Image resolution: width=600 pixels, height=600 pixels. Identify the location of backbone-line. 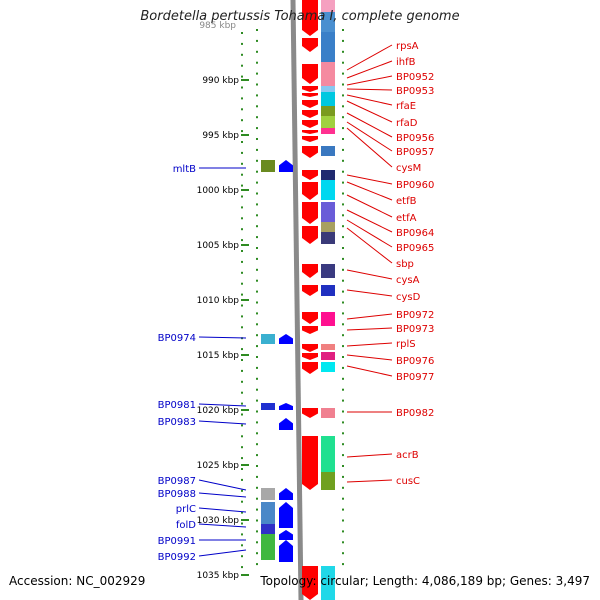
(297, 300).